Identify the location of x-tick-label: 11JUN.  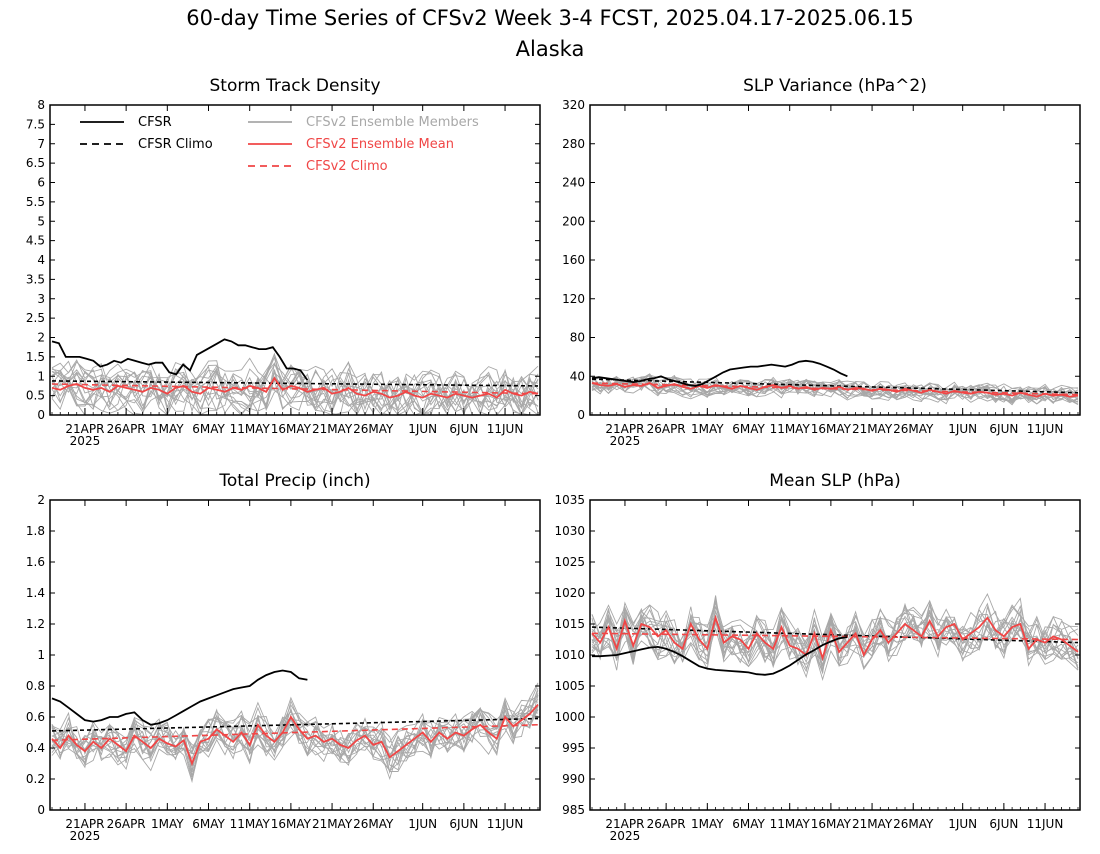
(505, 824).